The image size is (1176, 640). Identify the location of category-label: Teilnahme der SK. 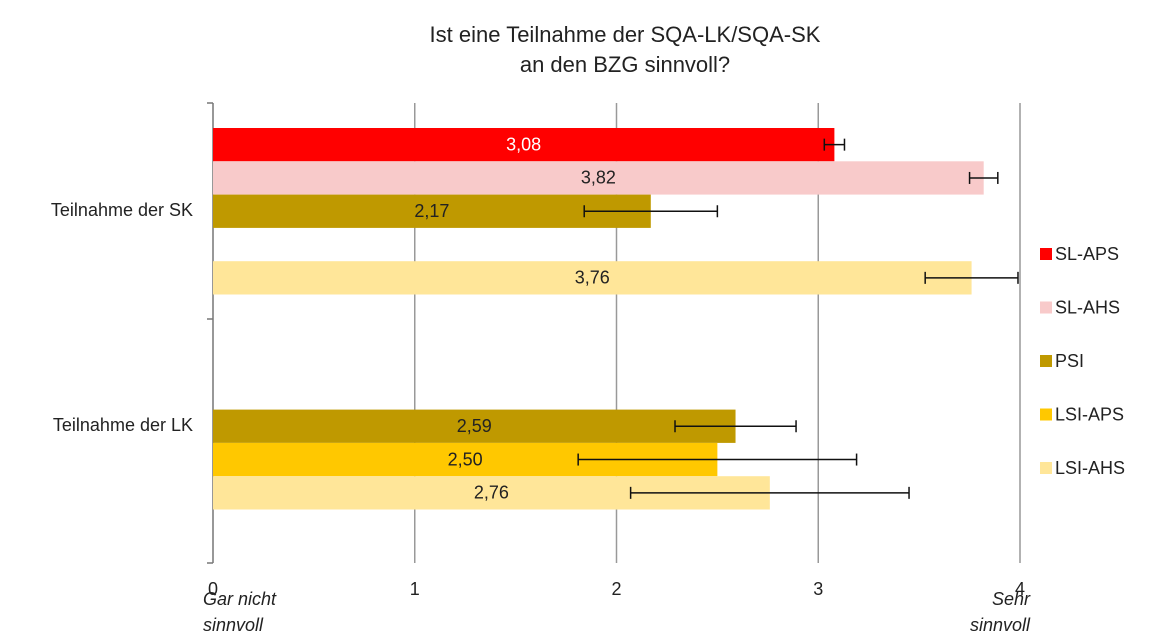
(122, 210).